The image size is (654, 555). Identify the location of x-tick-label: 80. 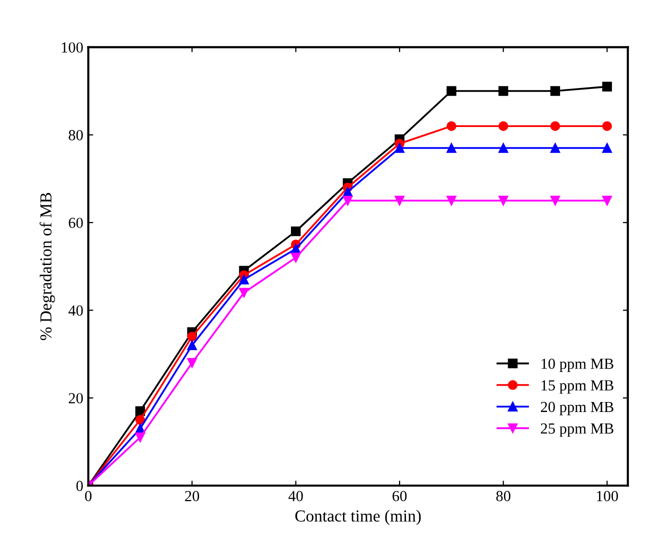
(503, 496).